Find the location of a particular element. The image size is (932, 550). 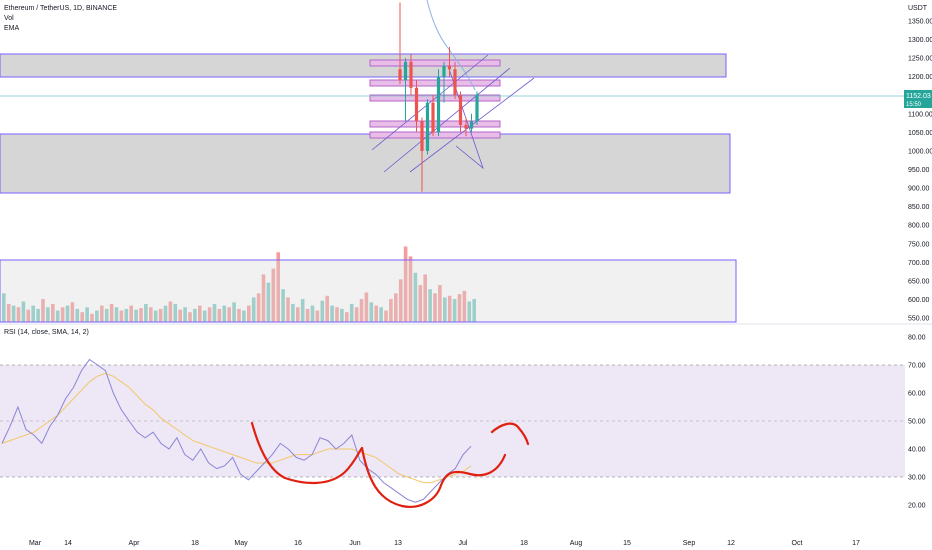

volume-bars is located at coordinates (239, 284).